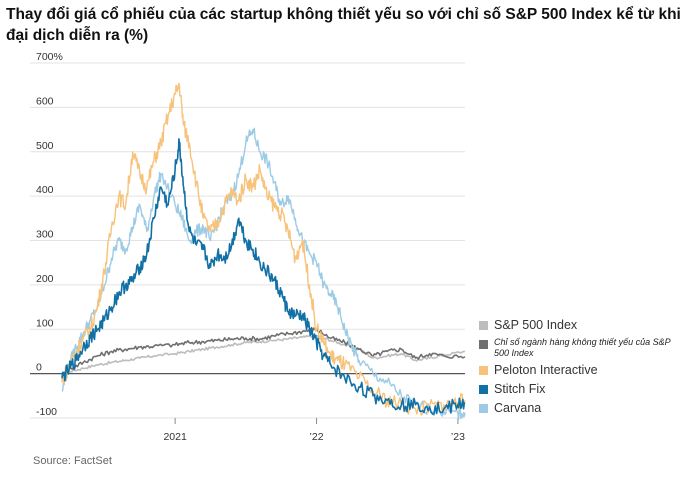 The width and height of the screenshot is (690, 480). What do you see at coordinates (317, 437) in the screenshot?
I see `x-tick-label: ’22` at bounding box center [317, 437].